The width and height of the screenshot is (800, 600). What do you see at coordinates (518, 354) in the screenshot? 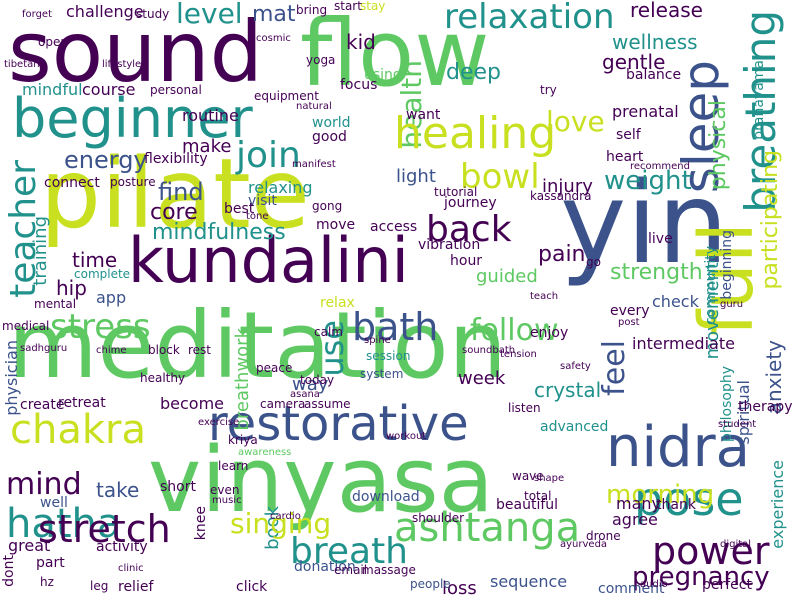
I see `word-tension: tension` at bounding box center [518, 354].